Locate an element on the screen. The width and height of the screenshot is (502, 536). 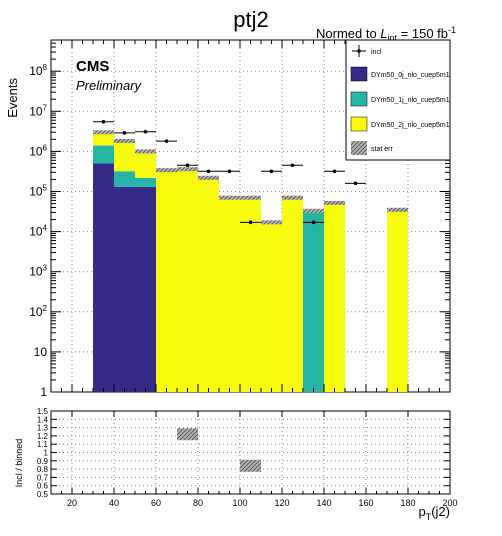
legend-entry-1j: DYm50_1j_nlo_cuep5m1 is located at coordinates (400, 99).